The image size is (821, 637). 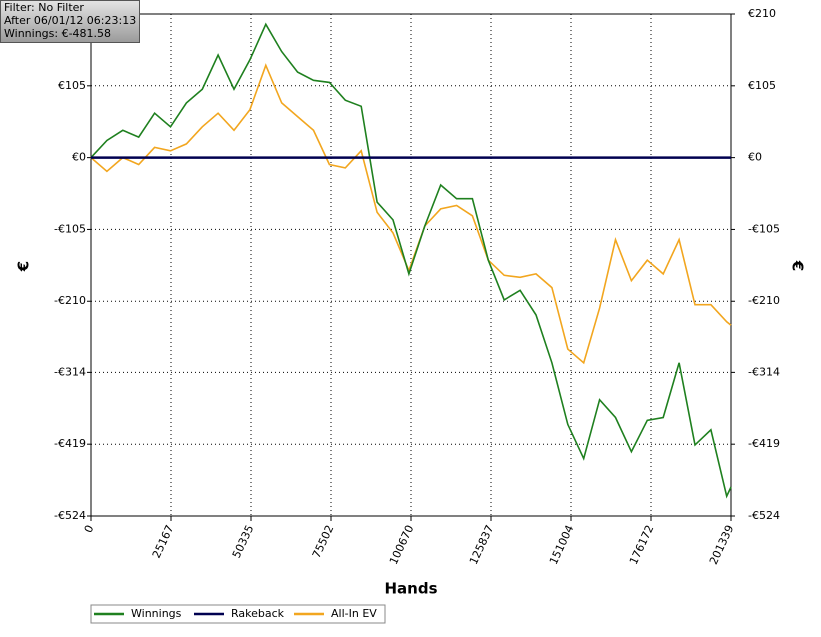 What do you see at coordinates (764, 515) in the screenshot?
I see `y2-tick-label: -€524` at bounding box center [764, 515].